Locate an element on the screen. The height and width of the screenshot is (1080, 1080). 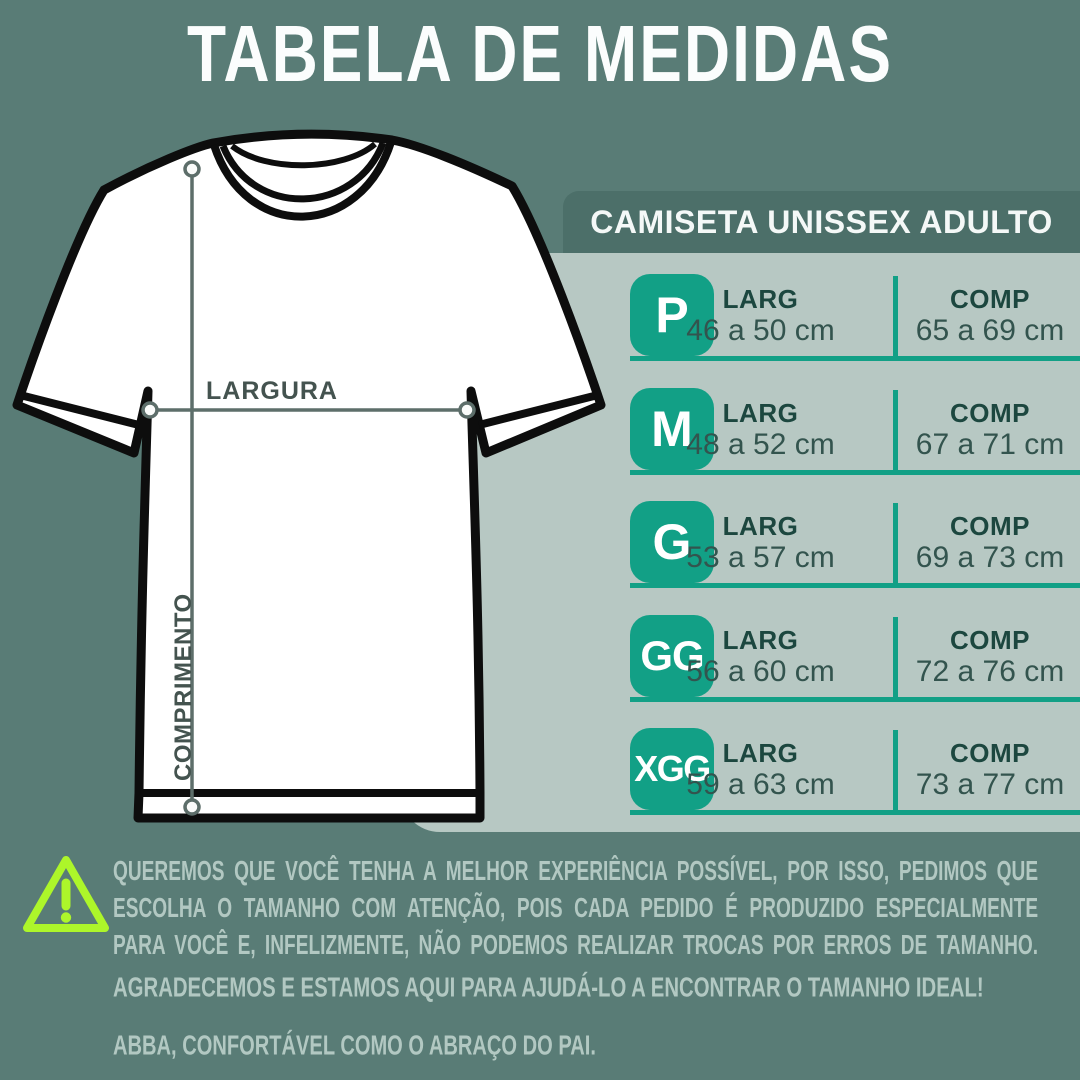
size-badge-label: M is located at coordinates (672, 429).